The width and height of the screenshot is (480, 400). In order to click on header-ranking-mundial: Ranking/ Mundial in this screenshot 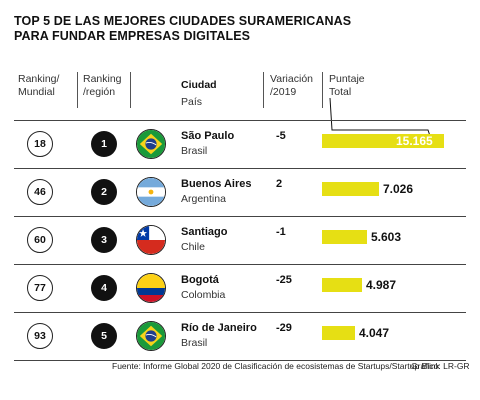, I will do `click(38, 86)`.